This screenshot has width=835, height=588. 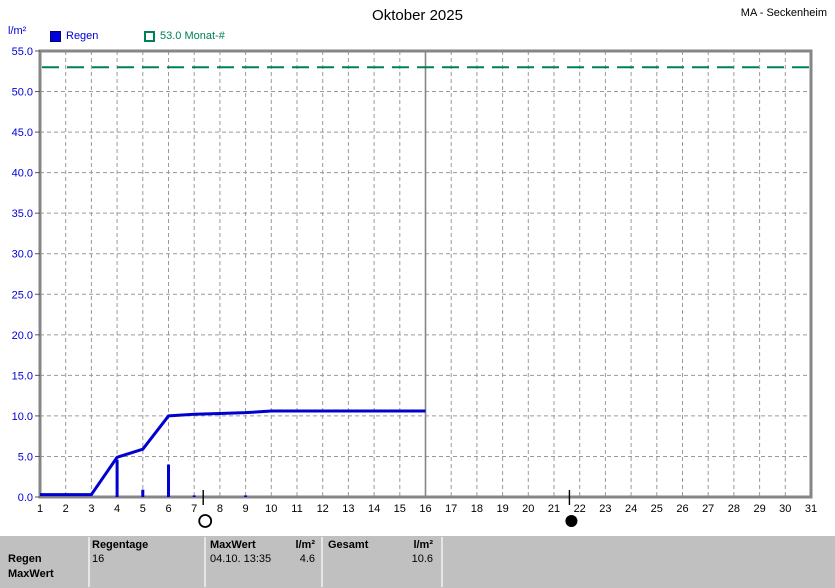 What do you see at coordinates (22, 295) in the screenshot?
I see `y-tick-label: 25.0` at bounding box center [22, 295].